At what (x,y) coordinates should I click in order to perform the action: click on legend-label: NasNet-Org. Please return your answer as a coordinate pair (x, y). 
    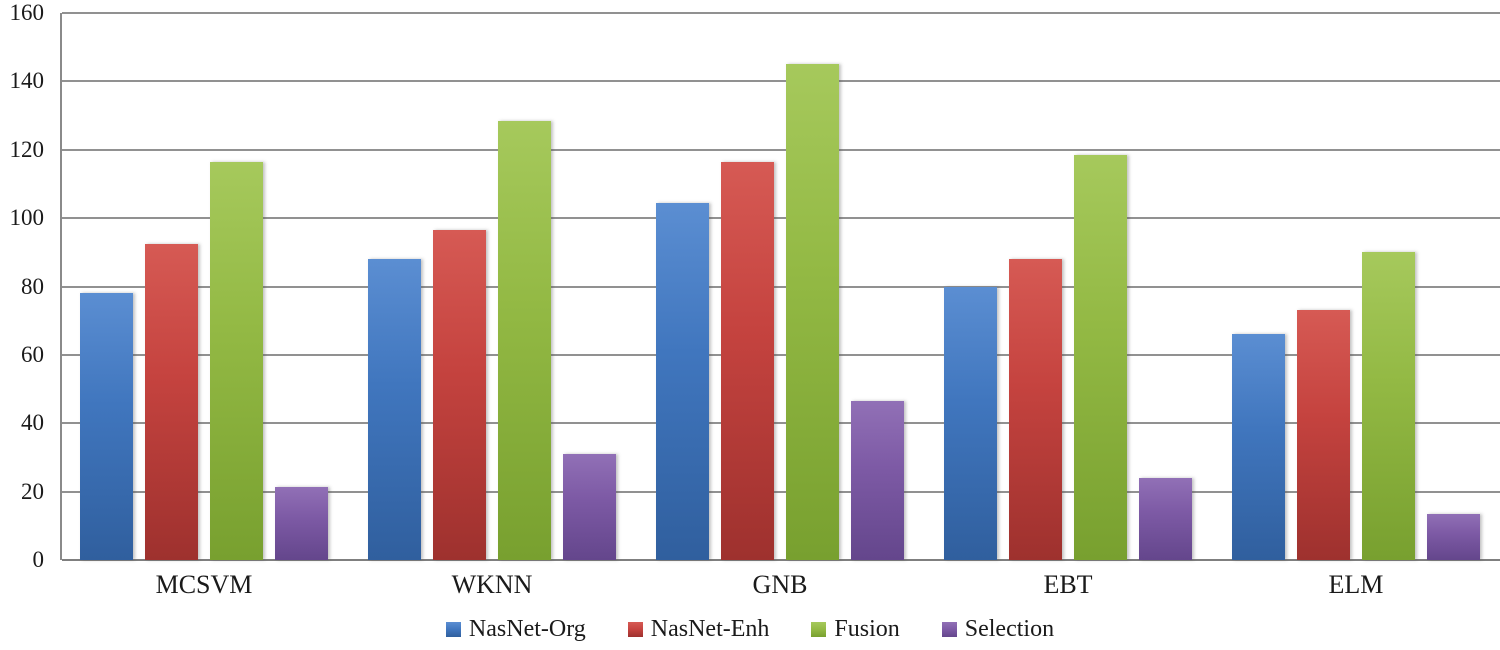
    Looking at the image, I should click on (527, 629).